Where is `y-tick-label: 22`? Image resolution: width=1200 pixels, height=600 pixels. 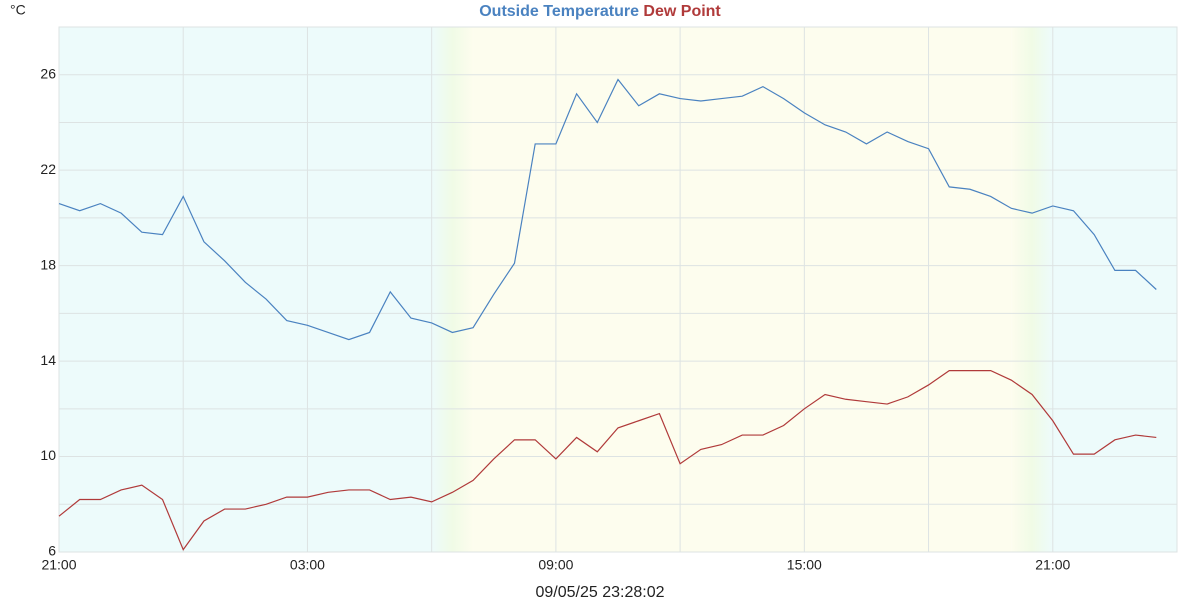 y-tick-label: 22 is located at coordinates (48, 169).